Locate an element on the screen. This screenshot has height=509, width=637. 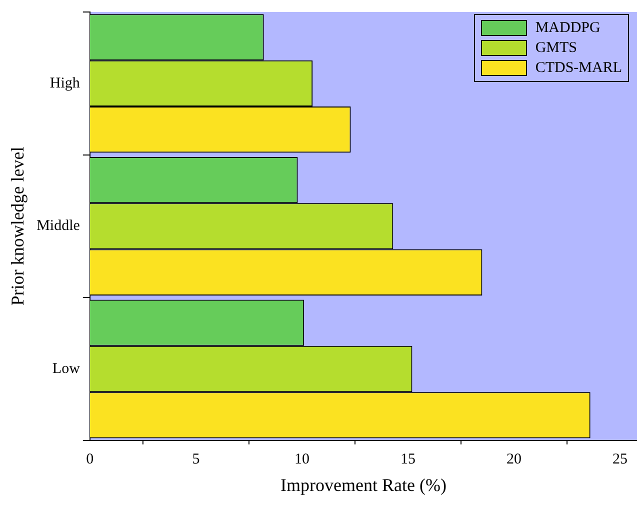
legend-label: CTDS-MARL is located at coordinates (578, 68).